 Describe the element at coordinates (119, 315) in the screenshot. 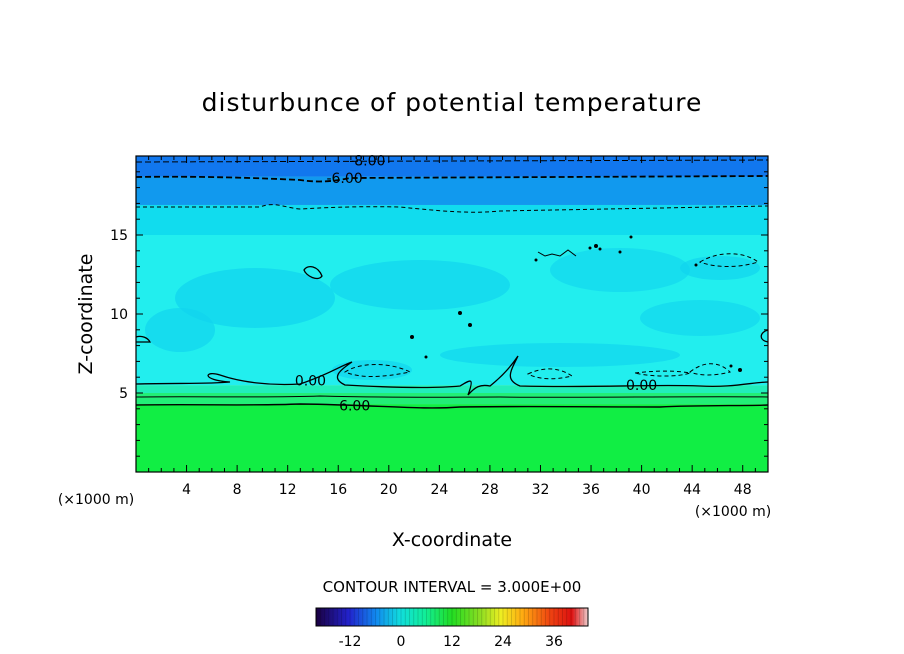

I see `y-tick-label: 10` at that location.